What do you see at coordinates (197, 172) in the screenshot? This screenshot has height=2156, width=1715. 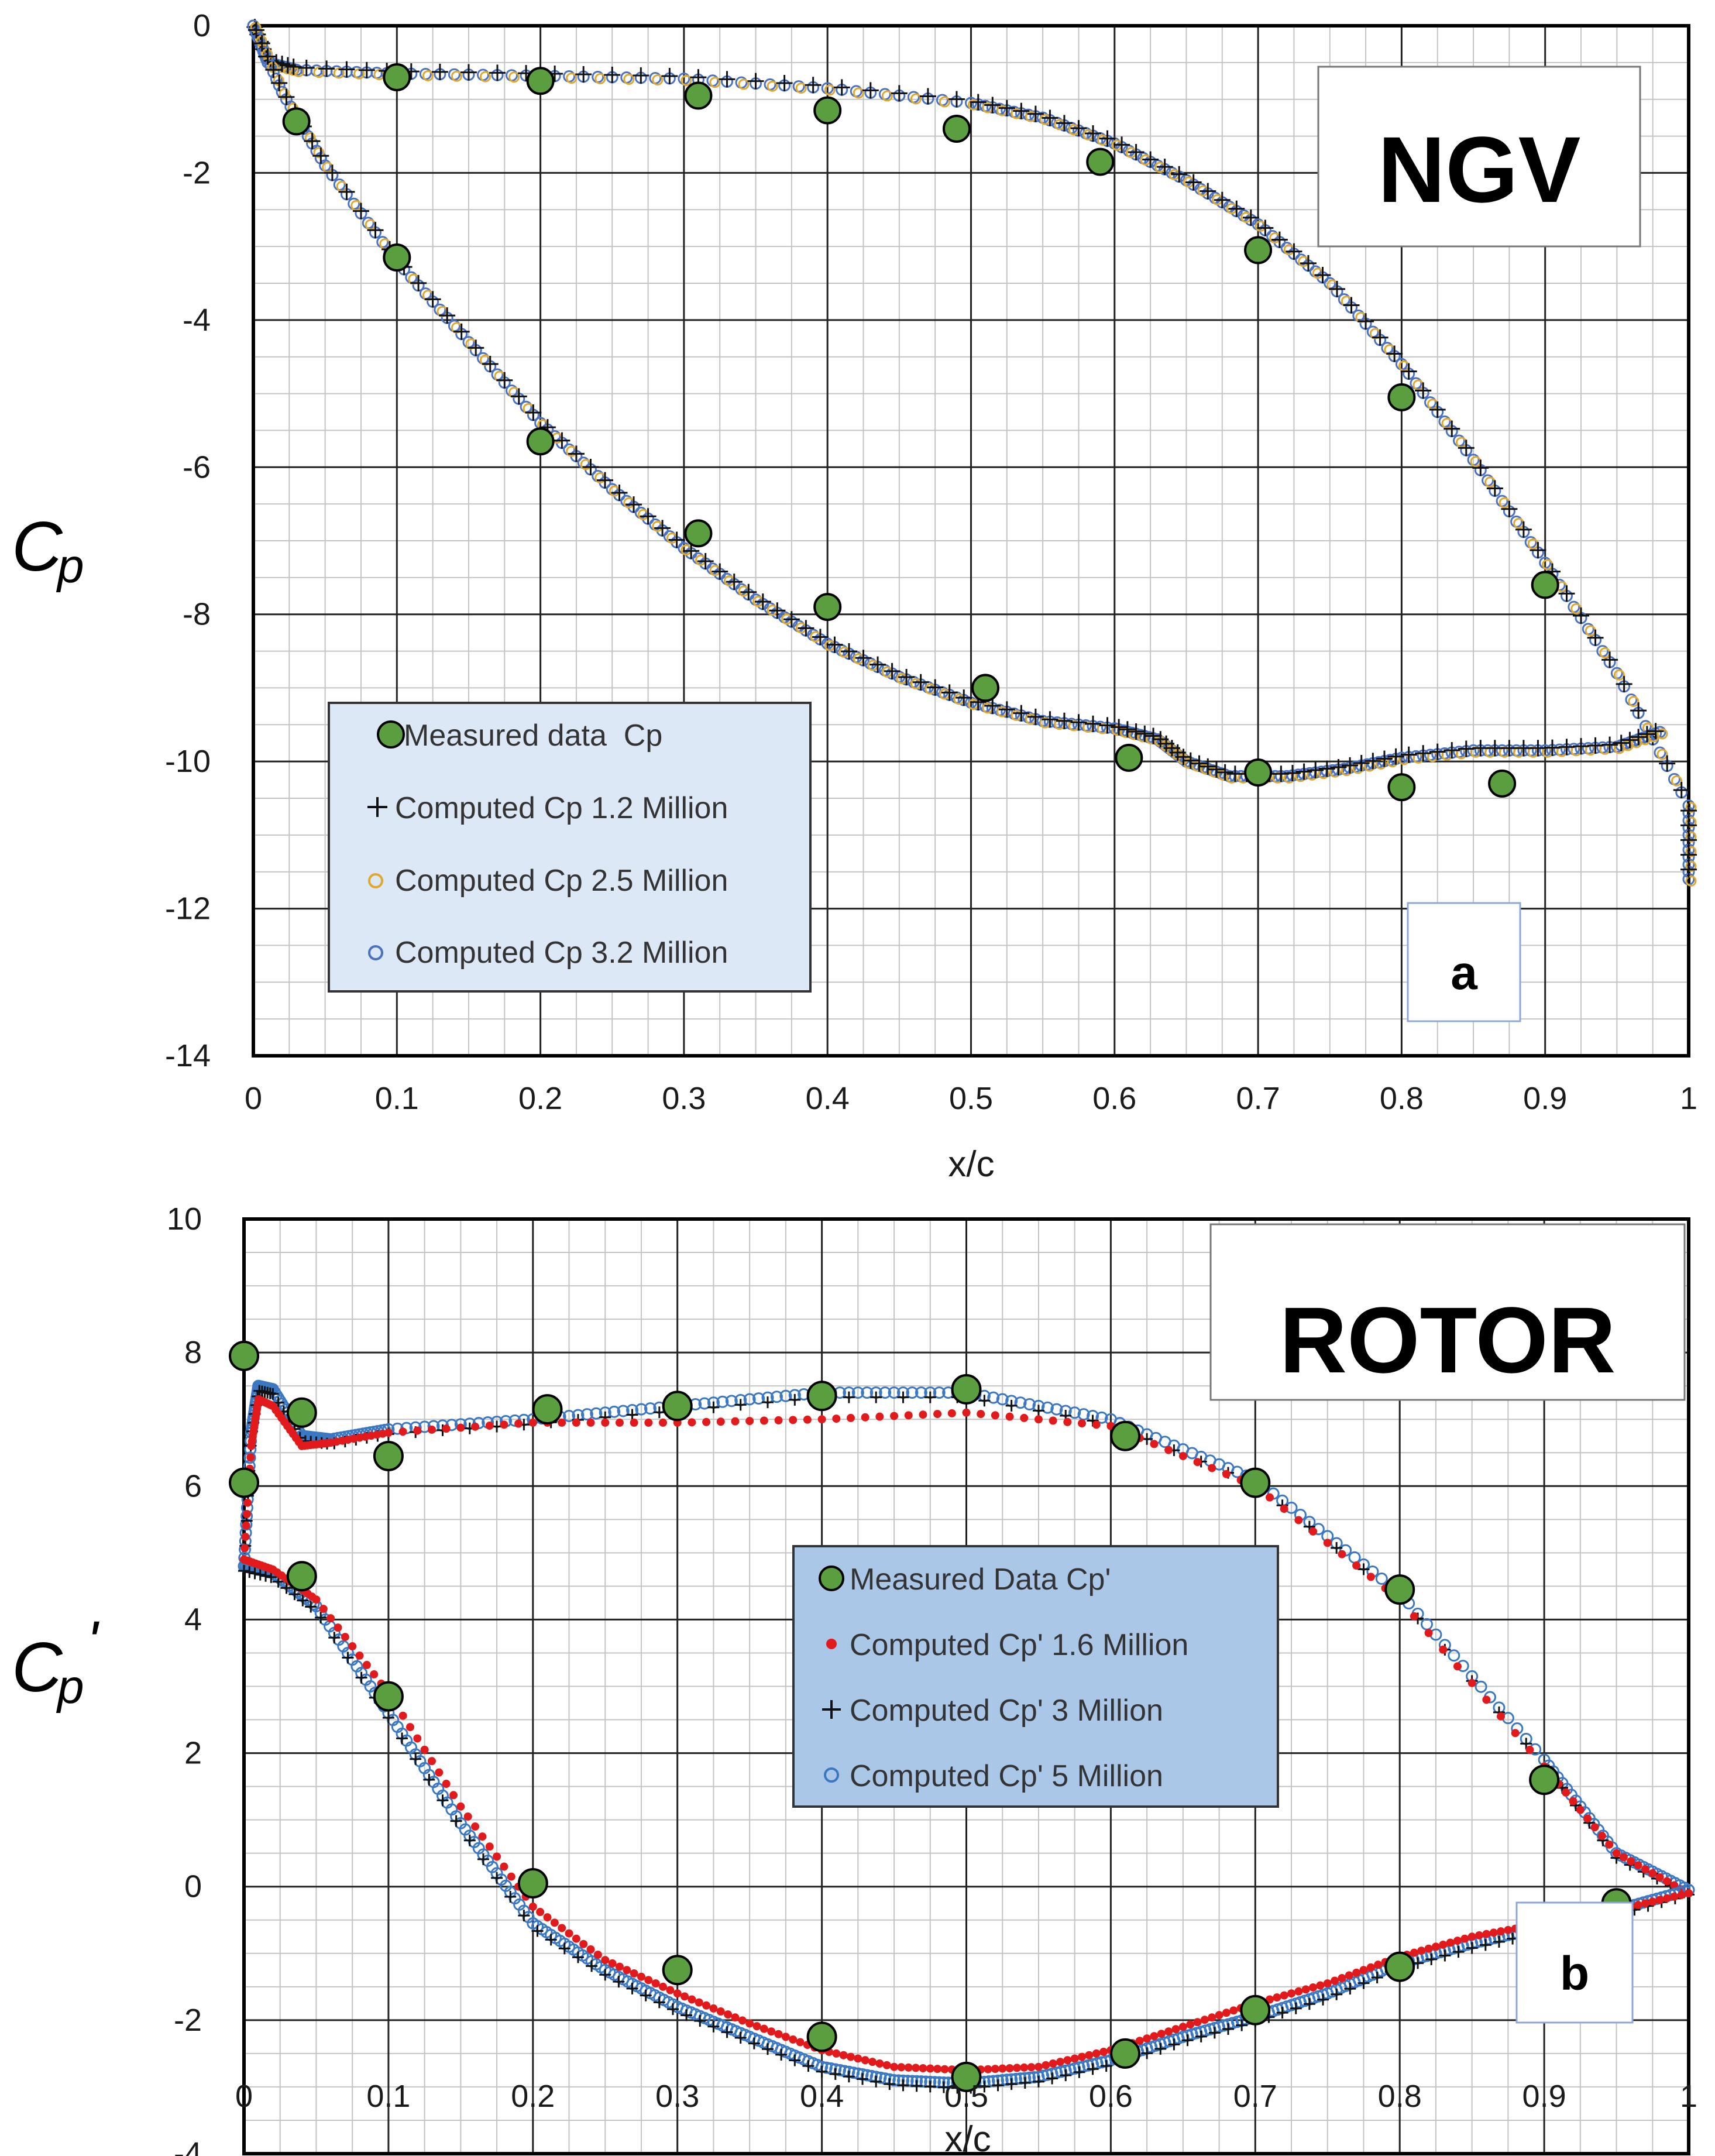 I see `y-tick-label: -2` at bounding box center [197, 172].